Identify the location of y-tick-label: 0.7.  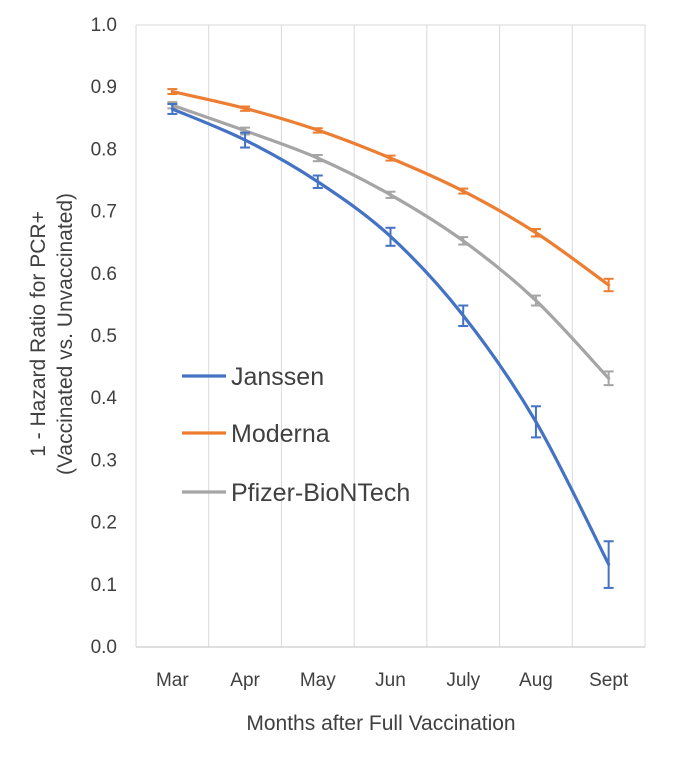
(104, 212).